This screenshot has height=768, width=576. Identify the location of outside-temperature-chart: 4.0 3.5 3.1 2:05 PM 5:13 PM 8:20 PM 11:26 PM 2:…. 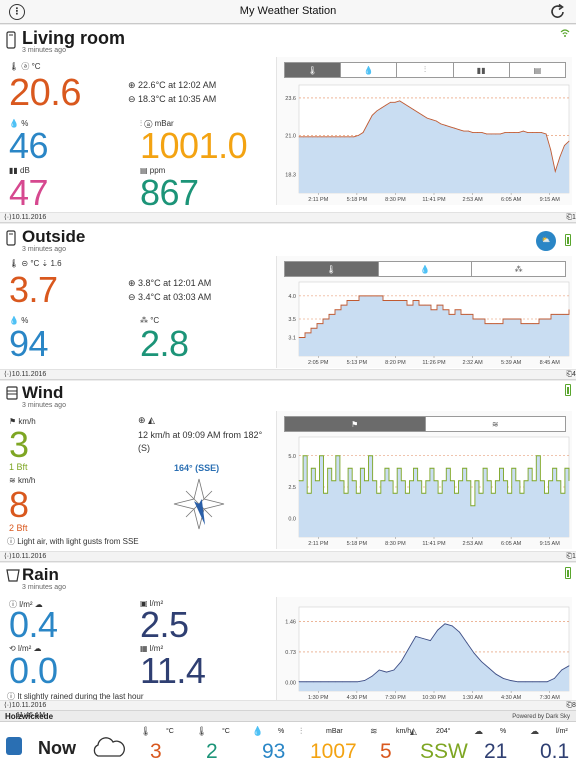
(429, 323).